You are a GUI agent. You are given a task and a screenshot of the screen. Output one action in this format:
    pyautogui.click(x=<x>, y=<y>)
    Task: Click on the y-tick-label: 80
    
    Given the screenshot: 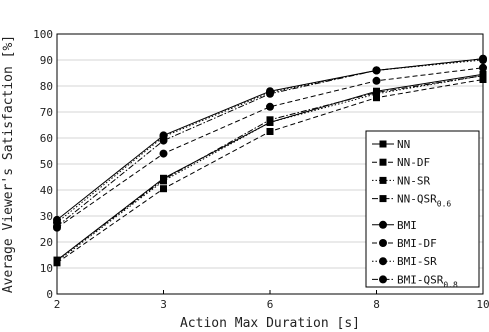 What is the action you would take?
    pyautogui.click(x=46, y=86)
    